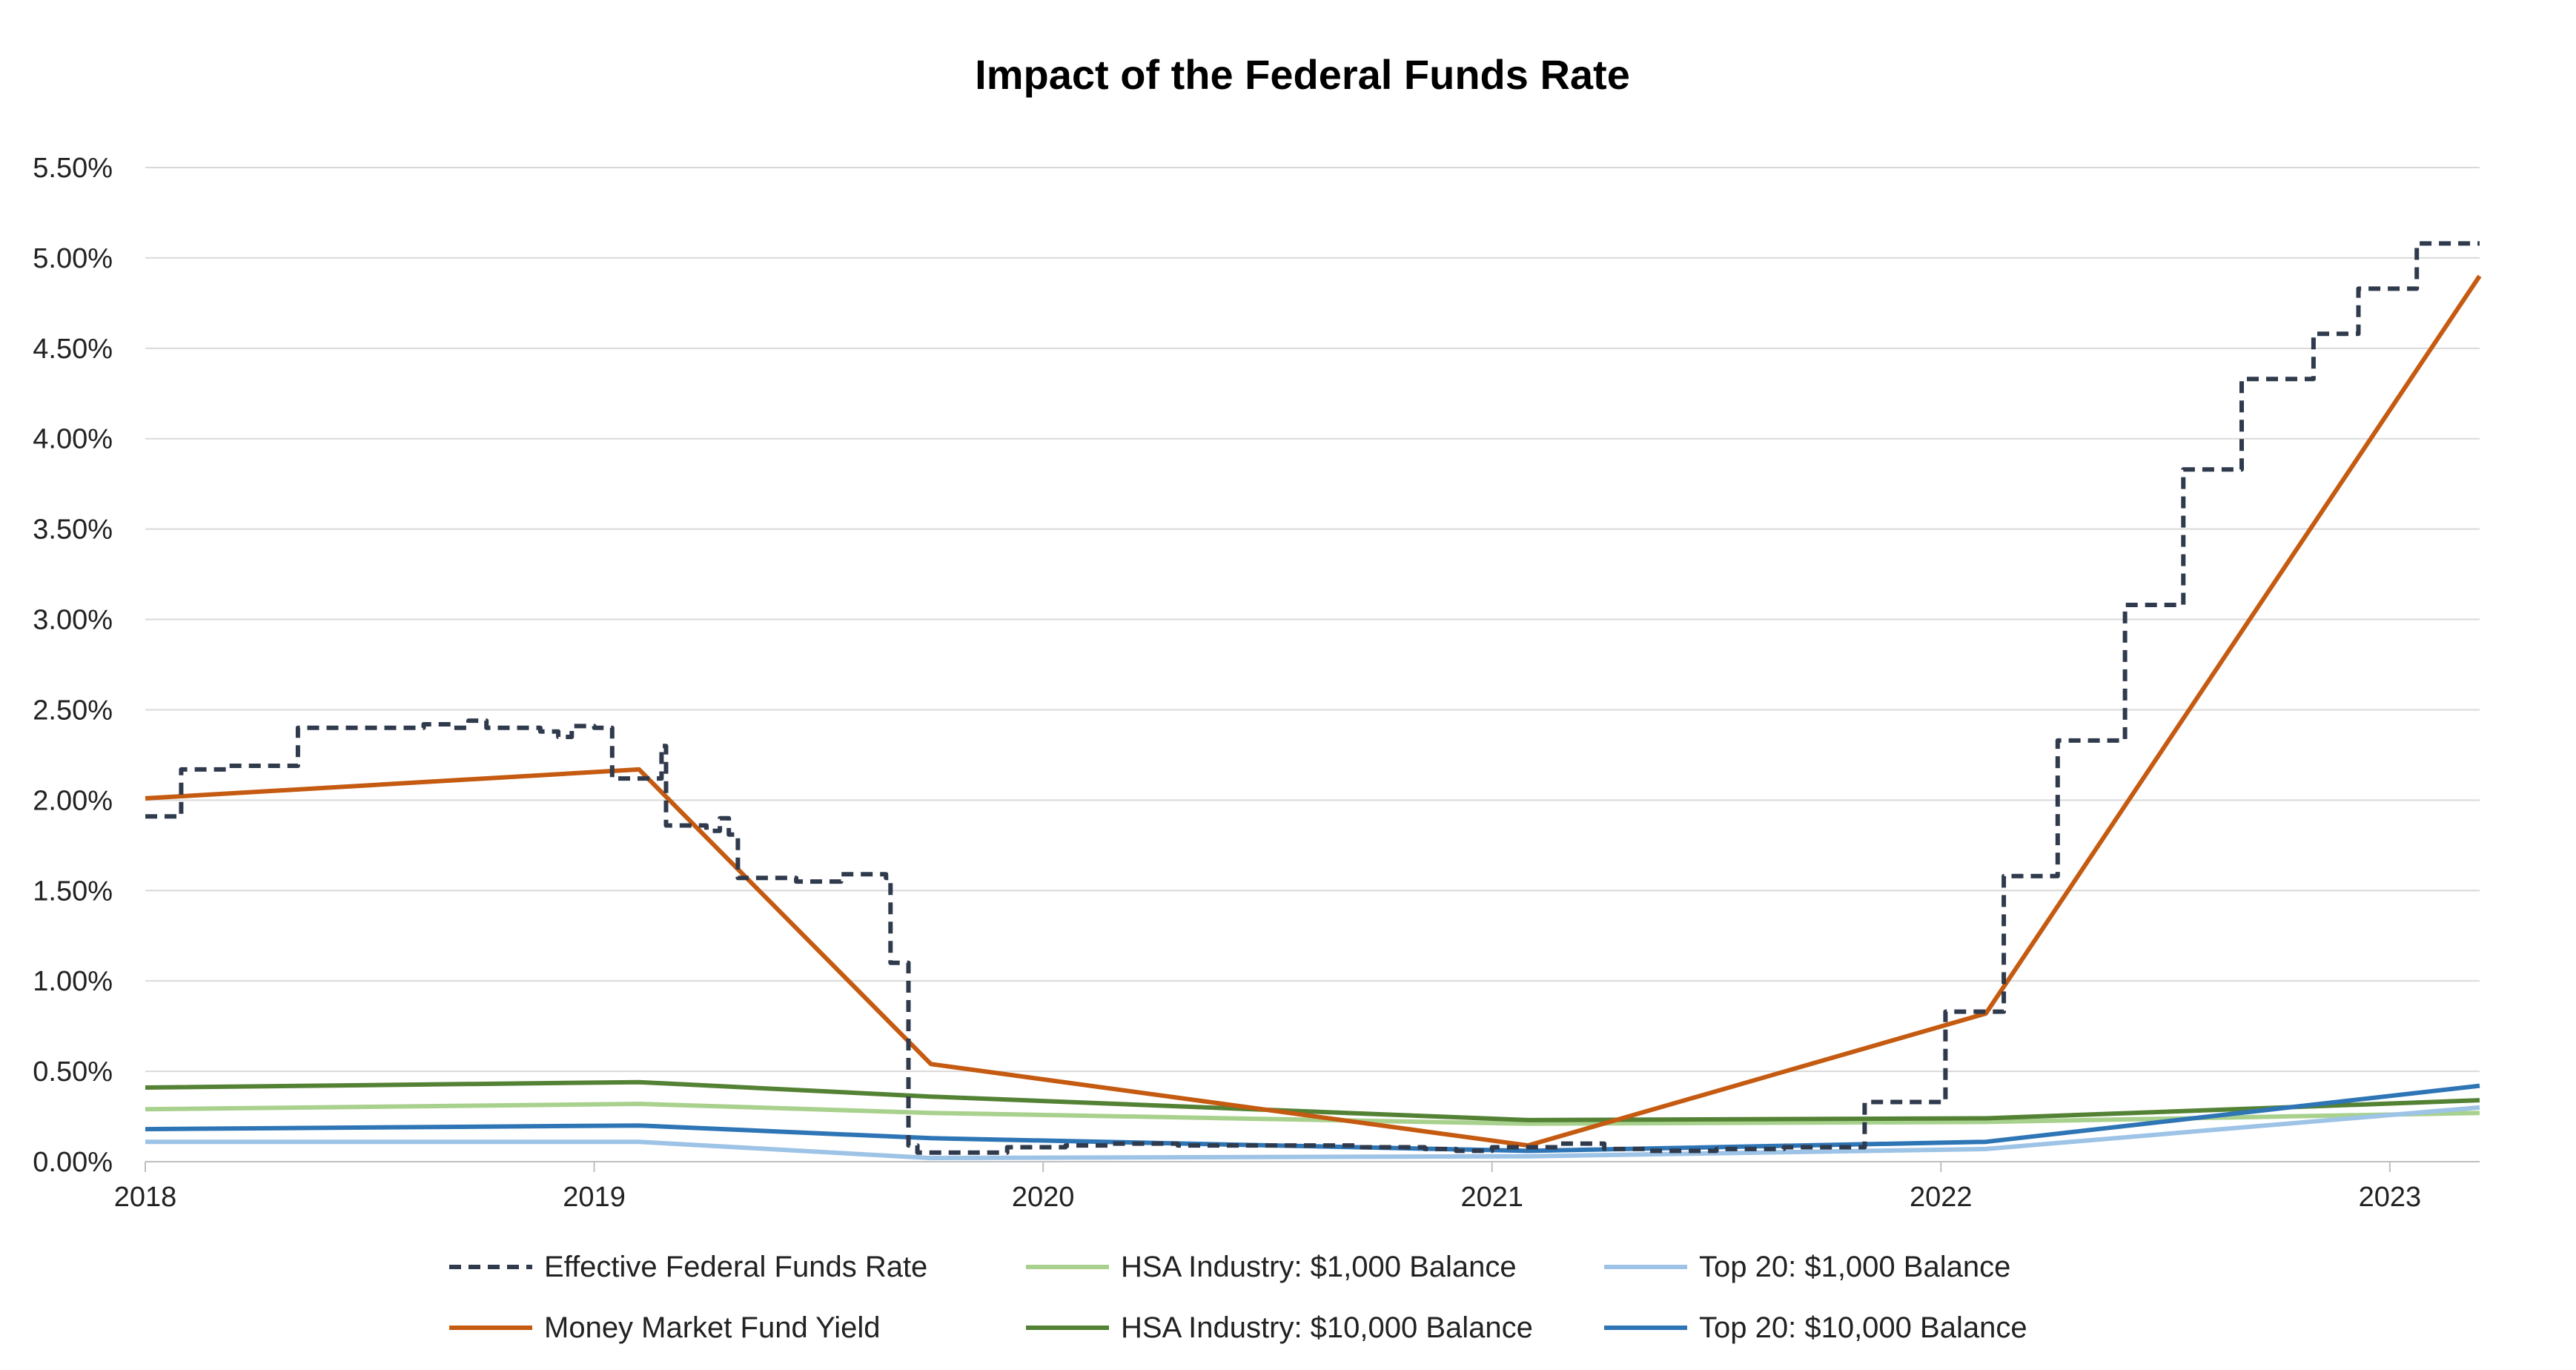  Describe the element at coordinates (73, 1162) in the screenshot. I see `y-tick-label: 0.00%` at that location.